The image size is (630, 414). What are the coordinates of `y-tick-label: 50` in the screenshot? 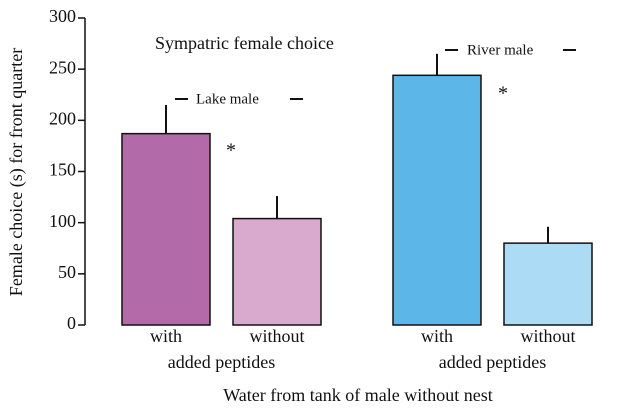 It's located at (67, 272).